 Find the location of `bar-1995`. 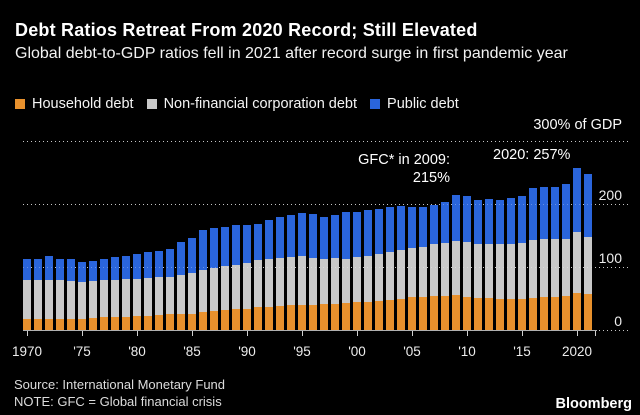

bar-1995 is located at coordinates (302, 271).